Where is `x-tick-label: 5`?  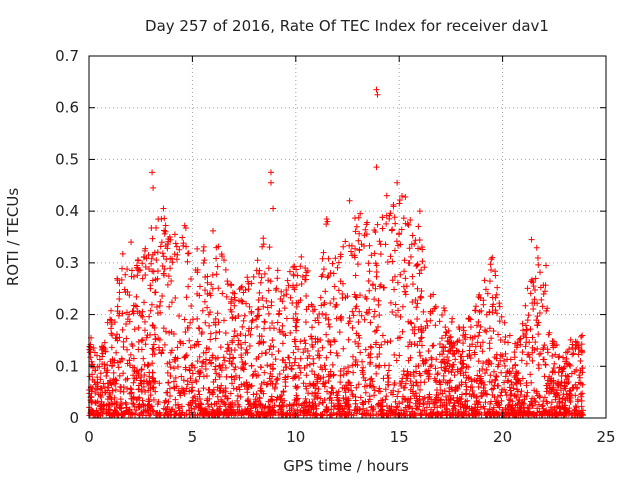 x-tick-label: 5 is located at coordinates (193, 437).